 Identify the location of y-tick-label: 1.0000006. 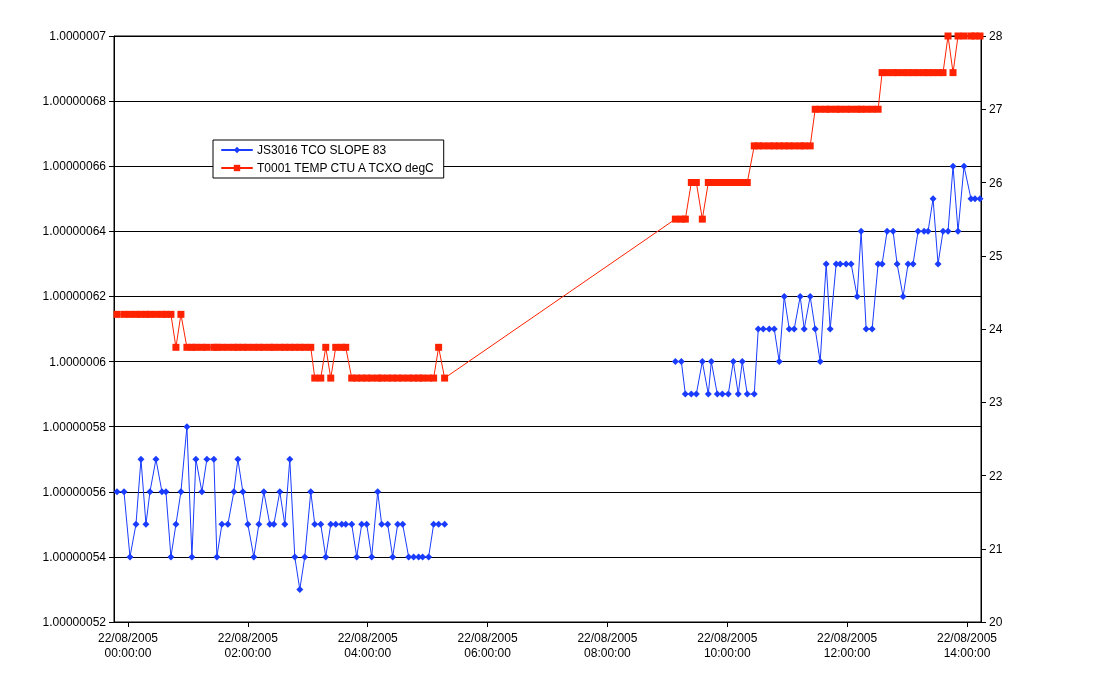
(78, 361).